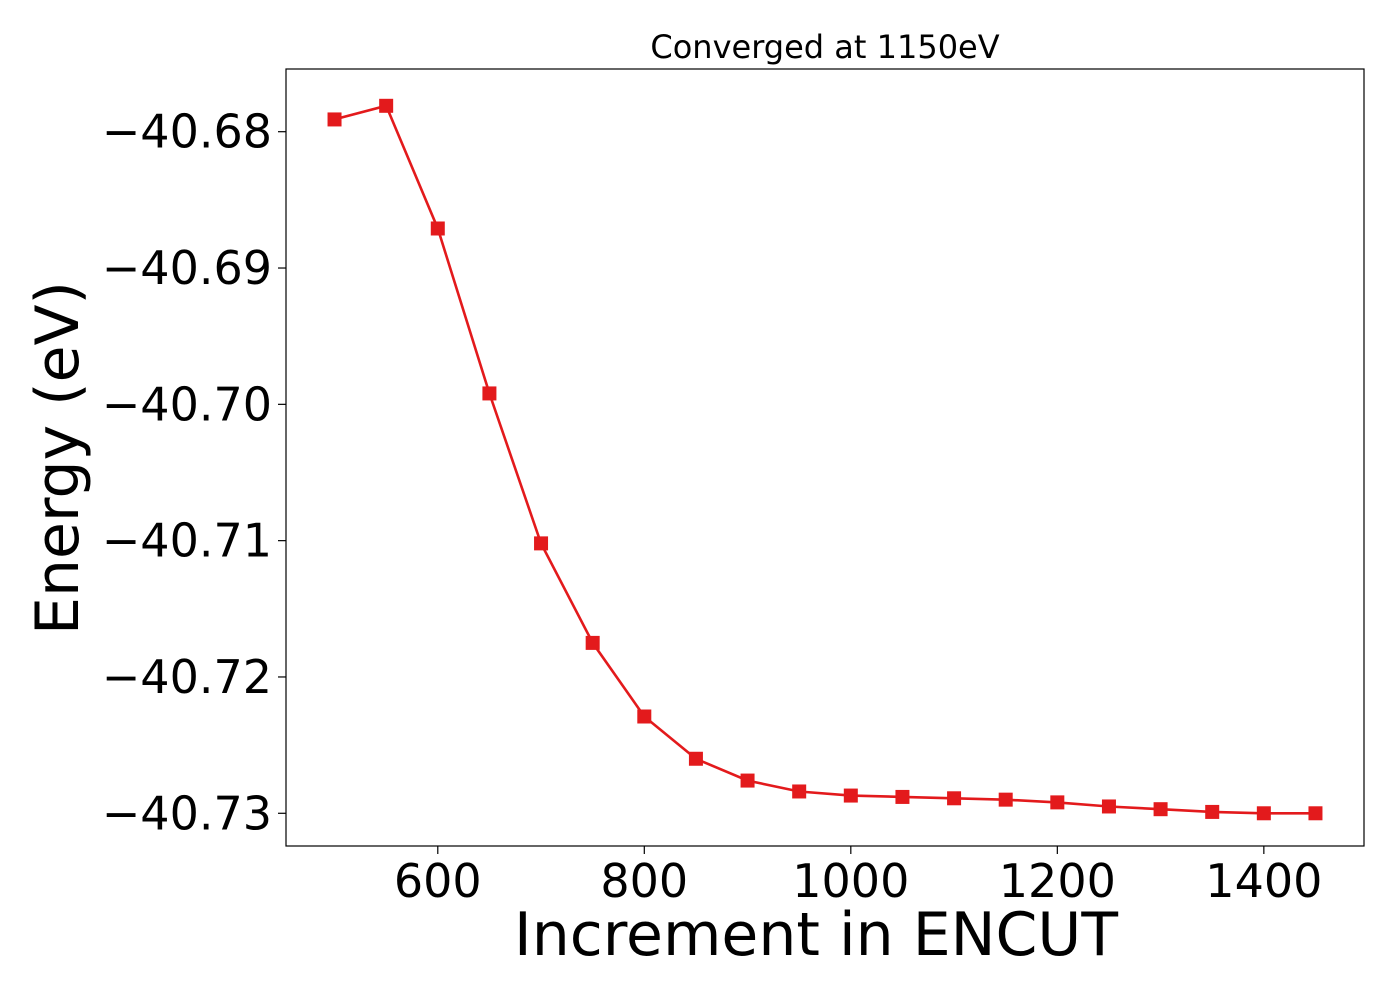 The image size is (1400, 1004). Describe the element at coordinates (187, 268) in the screenshot. I see `y-tick-label: −40.69` at that location.